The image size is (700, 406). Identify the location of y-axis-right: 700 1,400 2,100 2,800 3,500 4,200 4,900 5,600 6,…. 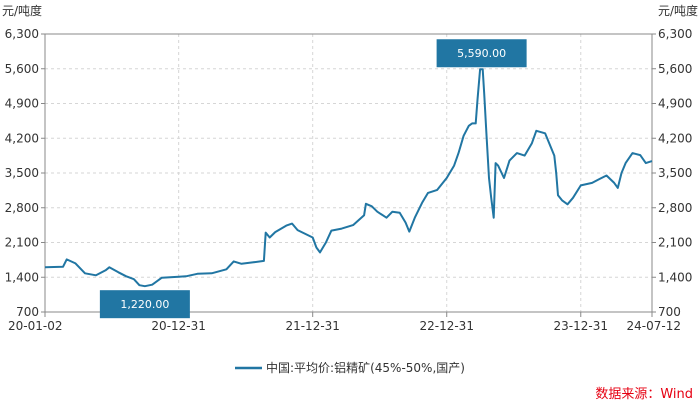
(675, 173).